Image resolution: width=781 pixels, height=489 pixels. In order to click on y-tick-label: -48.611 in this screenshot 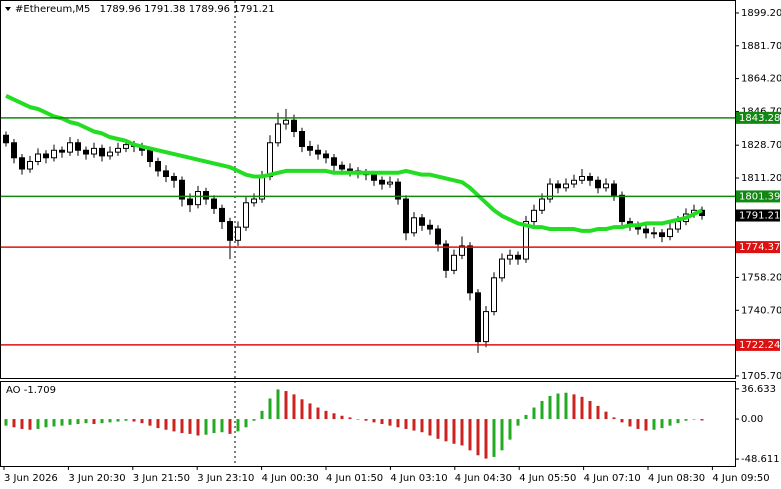, I will do `click(760, 459)`.